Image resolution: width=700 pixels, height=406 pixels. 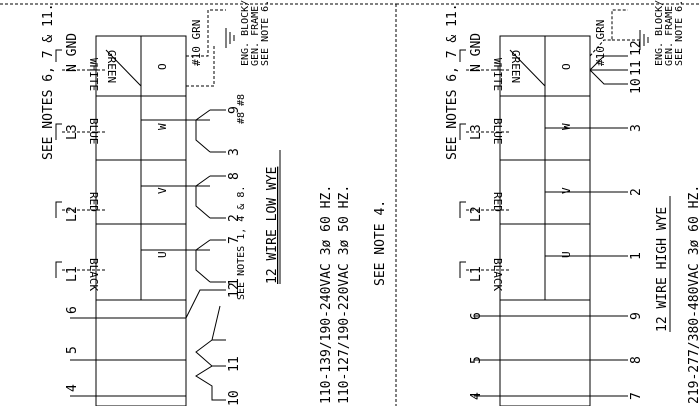 What do you see at coordinates (255, 36) in the screenshot?
I see `left-frame: GEN. FRAME` at bounding box center [255, 36].